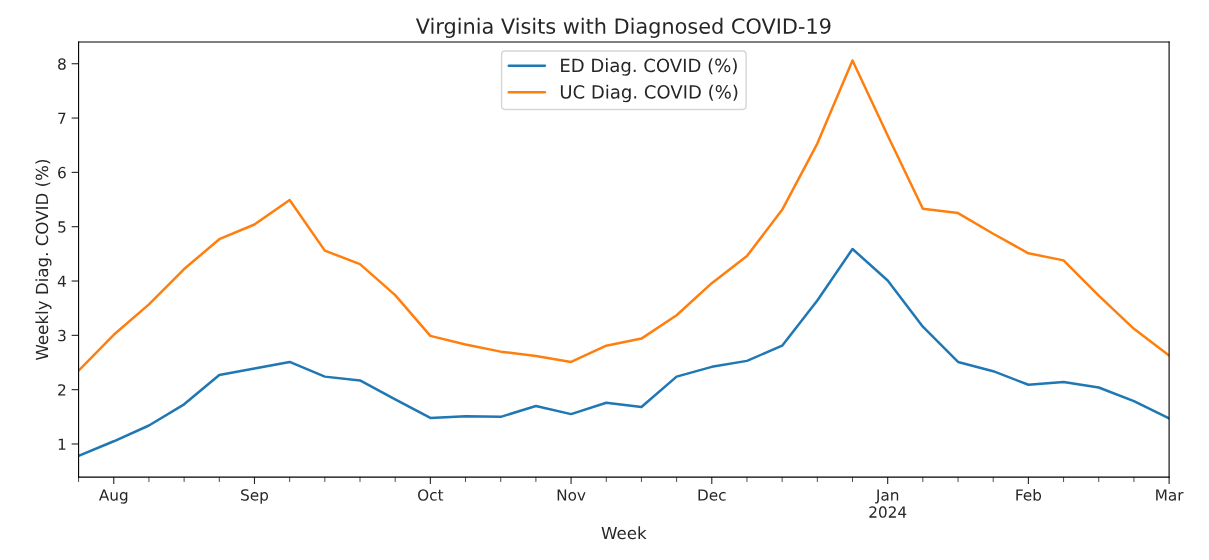 The height and width of the screenshot is (560, 1209). What do you see at coordinates (624, 533) in the screenshot?
I see `x-axis-title: Week` at bounding box center [624, 533].